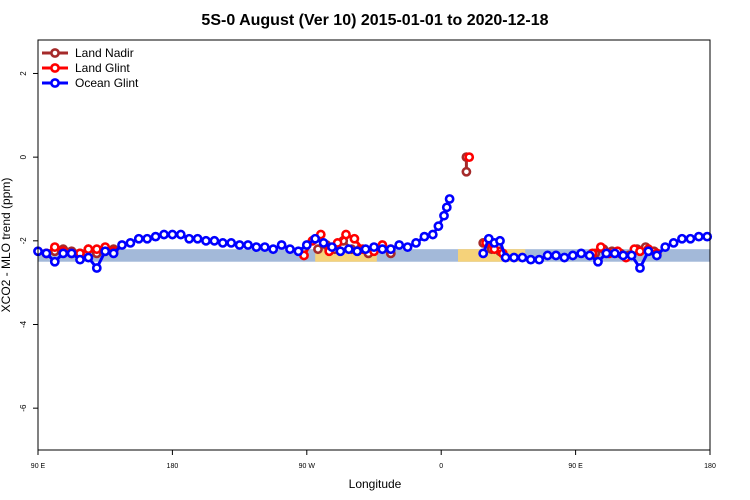  What do you see at coordinates (441, 466) in the screenshot?
I see `x-tick-label: 0` at bounding box center [441, 466].